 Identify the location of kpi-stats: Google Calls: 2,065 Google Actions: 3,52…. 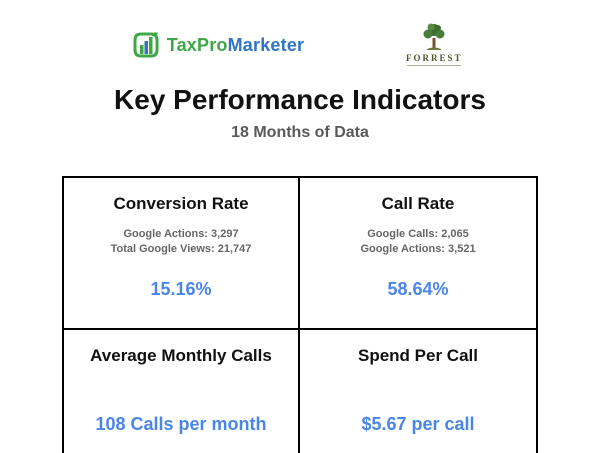
(417, 242).